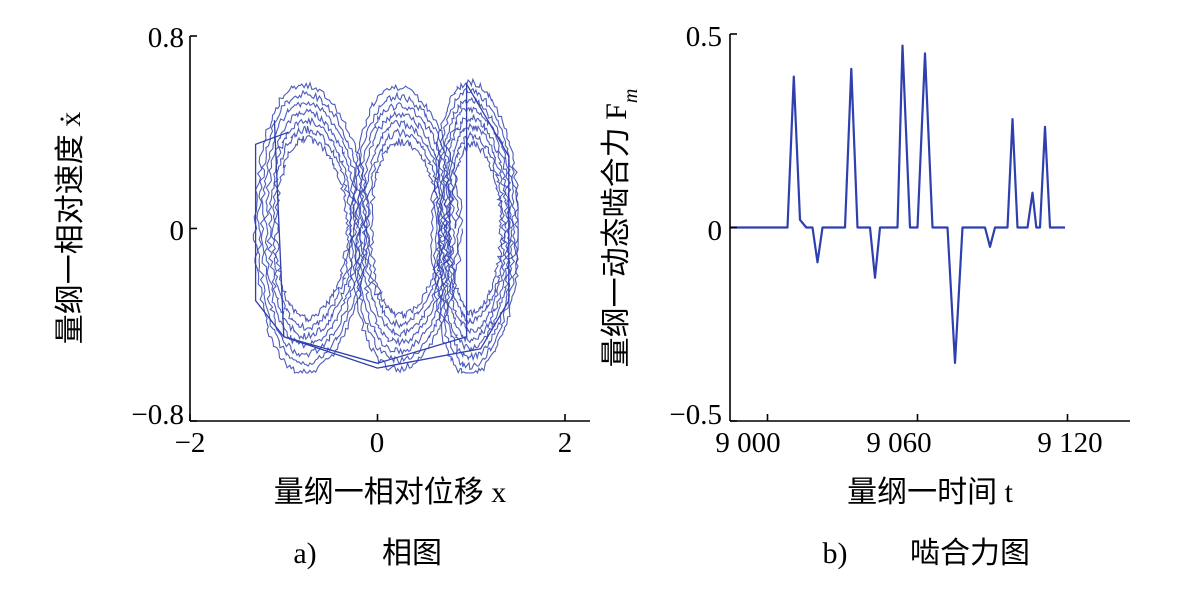 The height and width of the screenshot is (600, 1200). Describe the element at coordinates (747, 443) in the screenshot. I see `force-x-tick-label-9000: 9 000` at that location.